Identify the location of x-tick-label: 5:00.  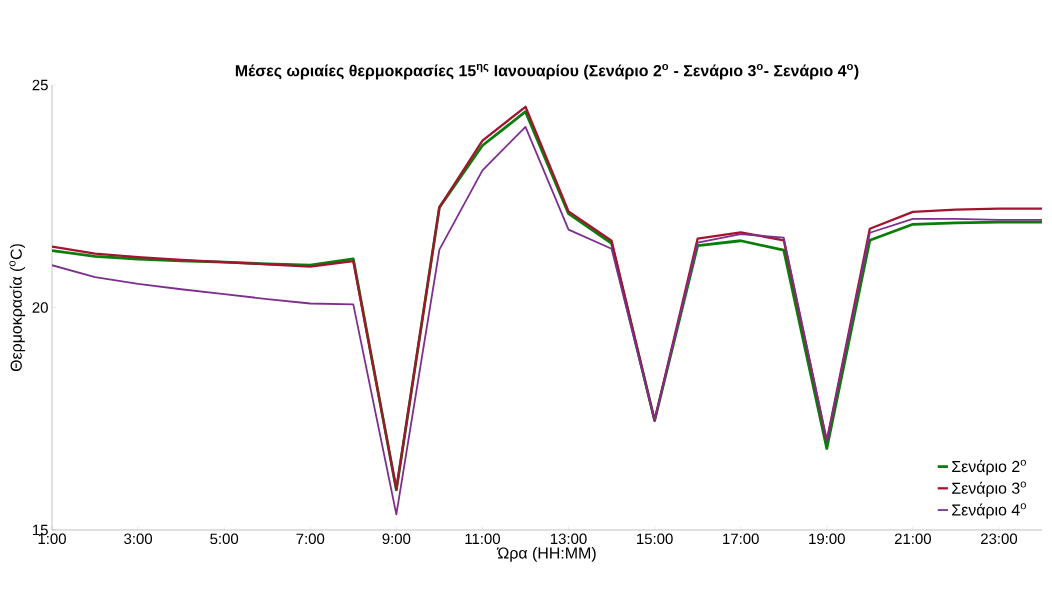
(224, 539).